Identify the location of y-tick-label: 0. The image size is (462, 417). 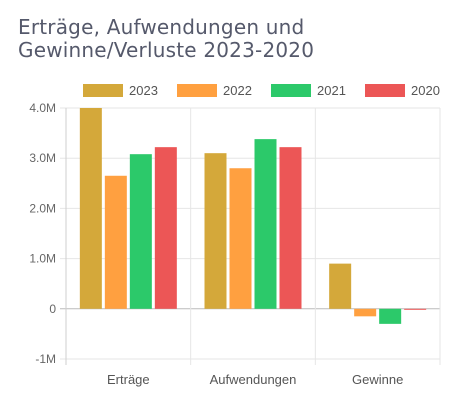
(52, 309).